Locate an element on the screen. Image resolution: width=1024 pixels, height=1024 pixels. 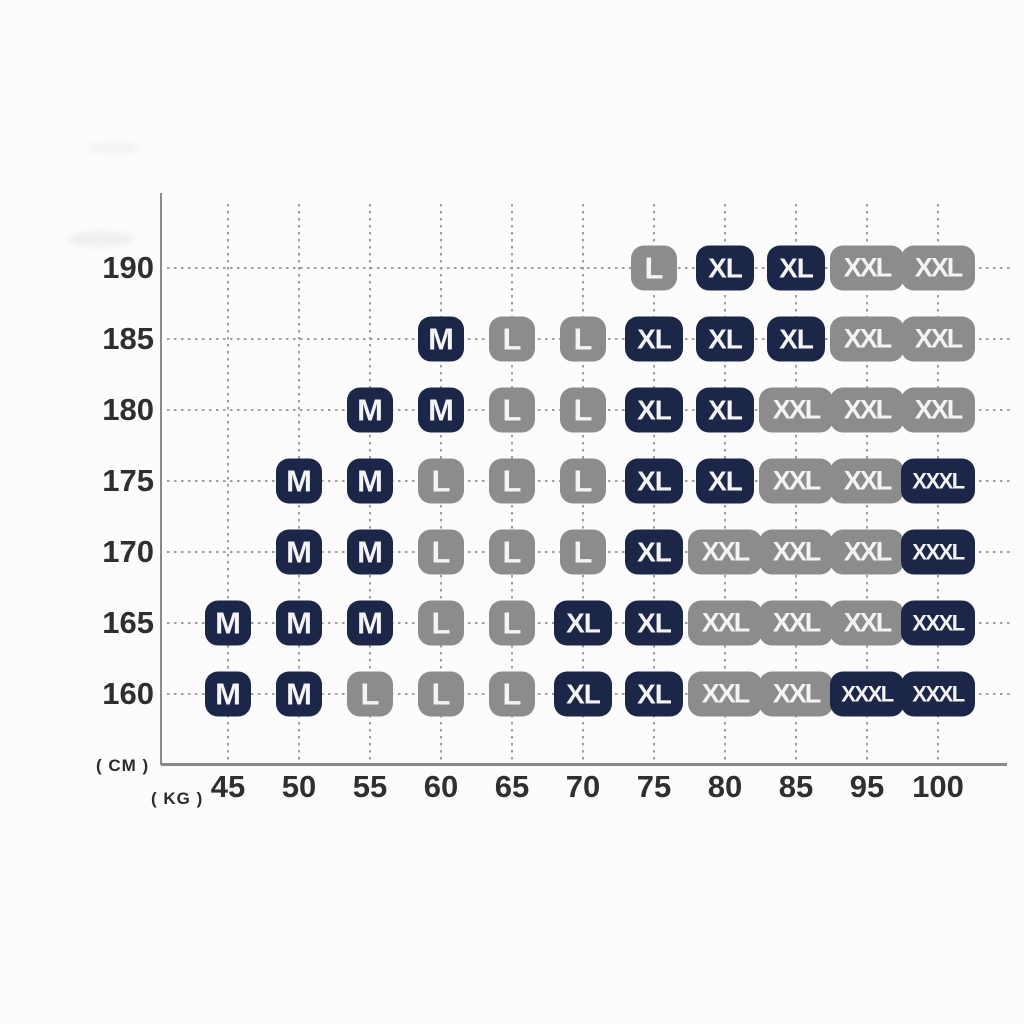
size-badge-l-190cm-75kg: L is located at coordinates (654, 268).